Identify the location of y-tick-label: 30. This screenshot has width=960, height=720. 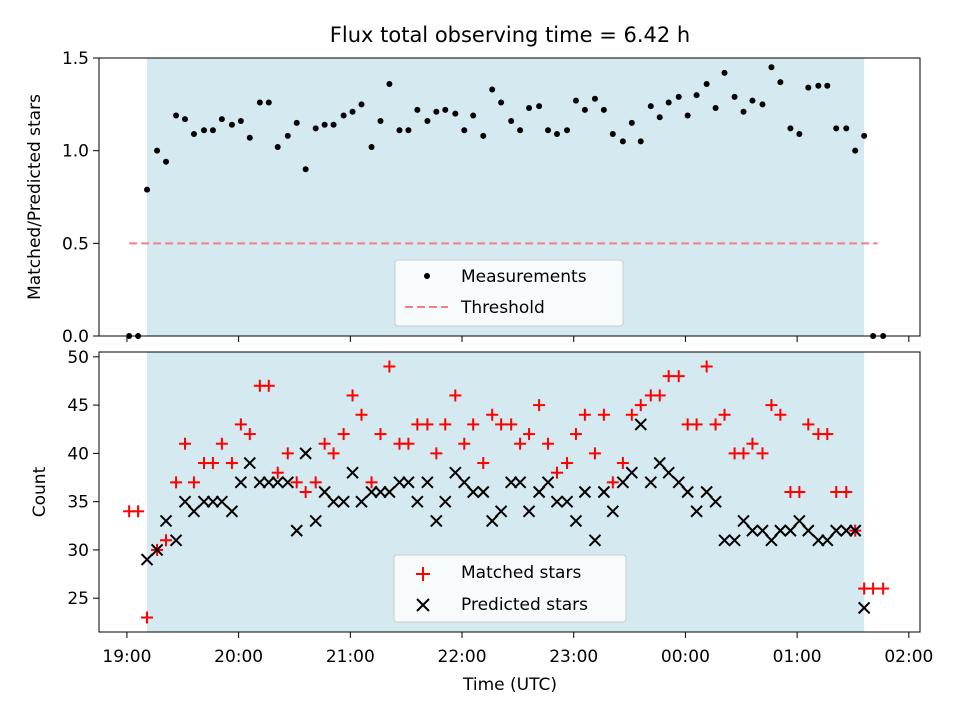
(78, 551).